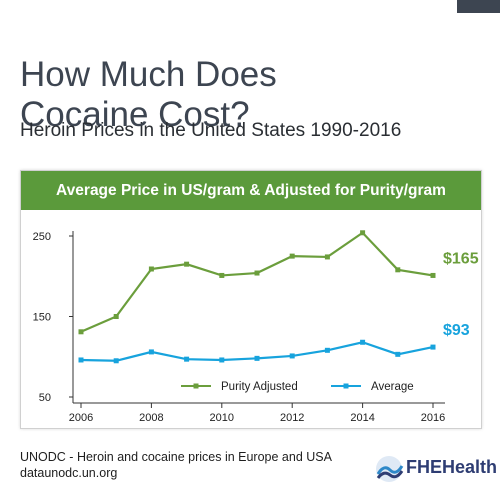  What do you see at coordinates (292, 418) in the screenshot?
I see `x-tick-label: 2012` at bounding box center [292, 418].